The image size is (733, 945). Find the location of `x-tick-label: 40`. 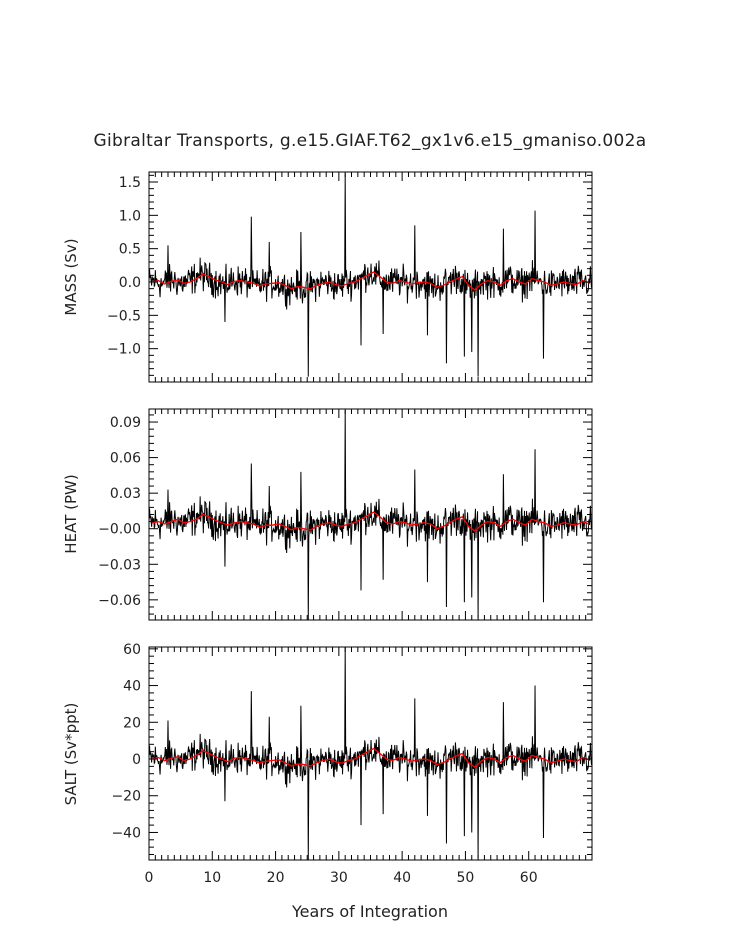

x-tick-label: 40 is located at coordinates (402, 878).